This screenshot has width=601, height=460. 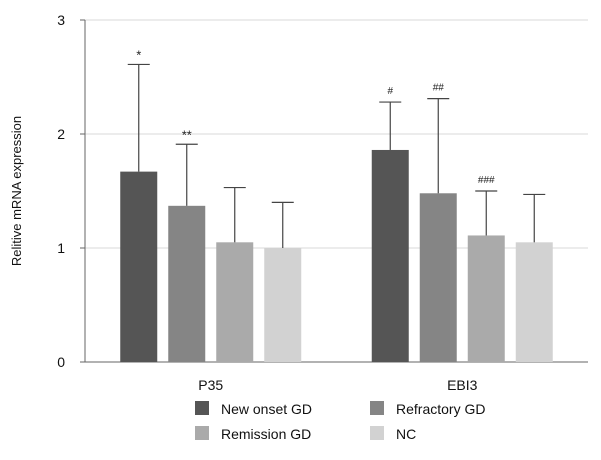 I want to click on legend-swatch-refractory-gd, so click(x=377, y=408).